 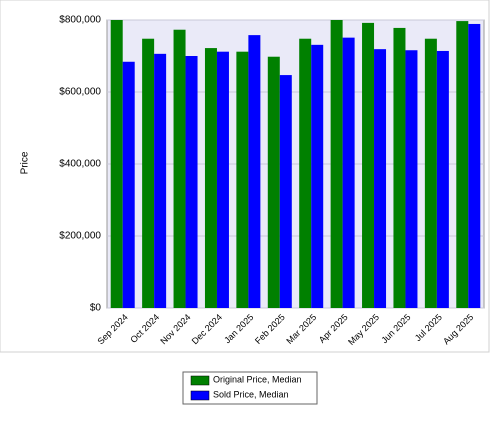 I want to click on y-tick-label: $800,000, so click(x=80, y=20).